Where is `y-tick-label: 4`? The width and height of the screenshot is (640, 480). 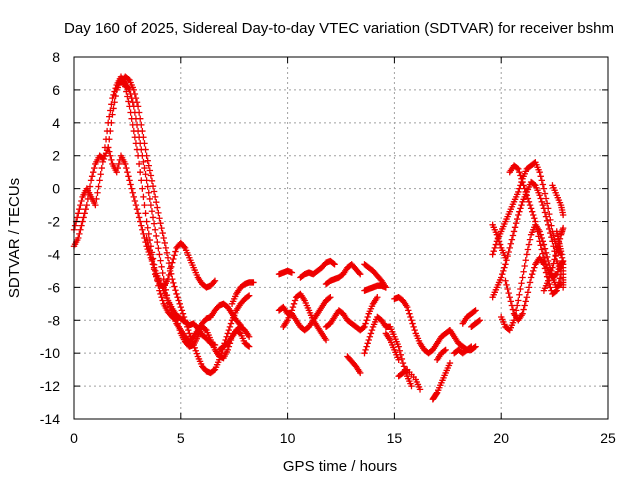 y-tick-label: 4 is located at coordinates (56, 123).